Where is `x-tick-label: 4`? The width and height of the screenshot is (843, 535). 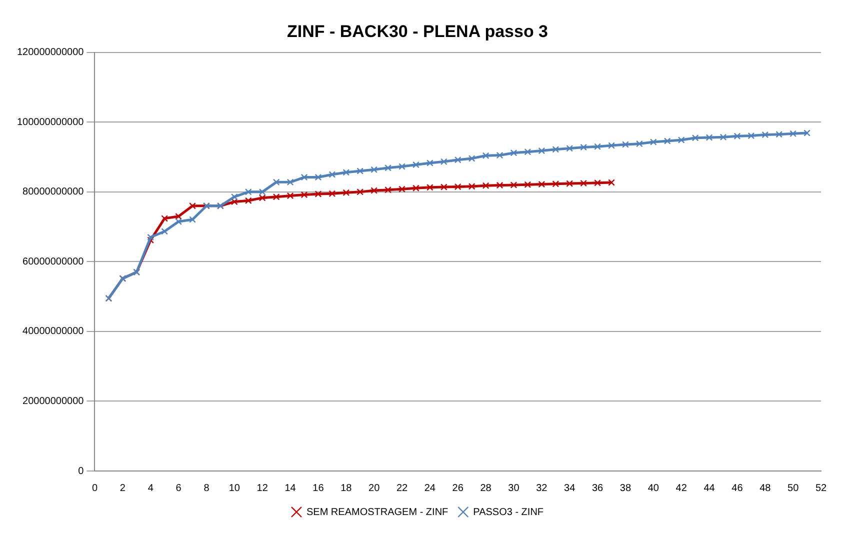
x-tick-label: 4 is located at coordinates (151, 488).